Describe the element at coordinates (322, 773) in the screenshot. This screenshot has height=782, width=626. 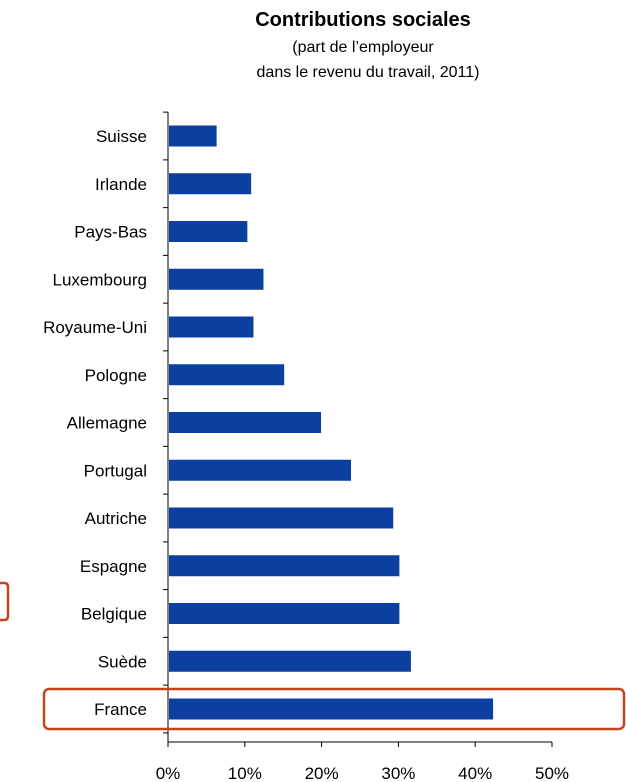
I see `x-tick-label: 20%` at that location.